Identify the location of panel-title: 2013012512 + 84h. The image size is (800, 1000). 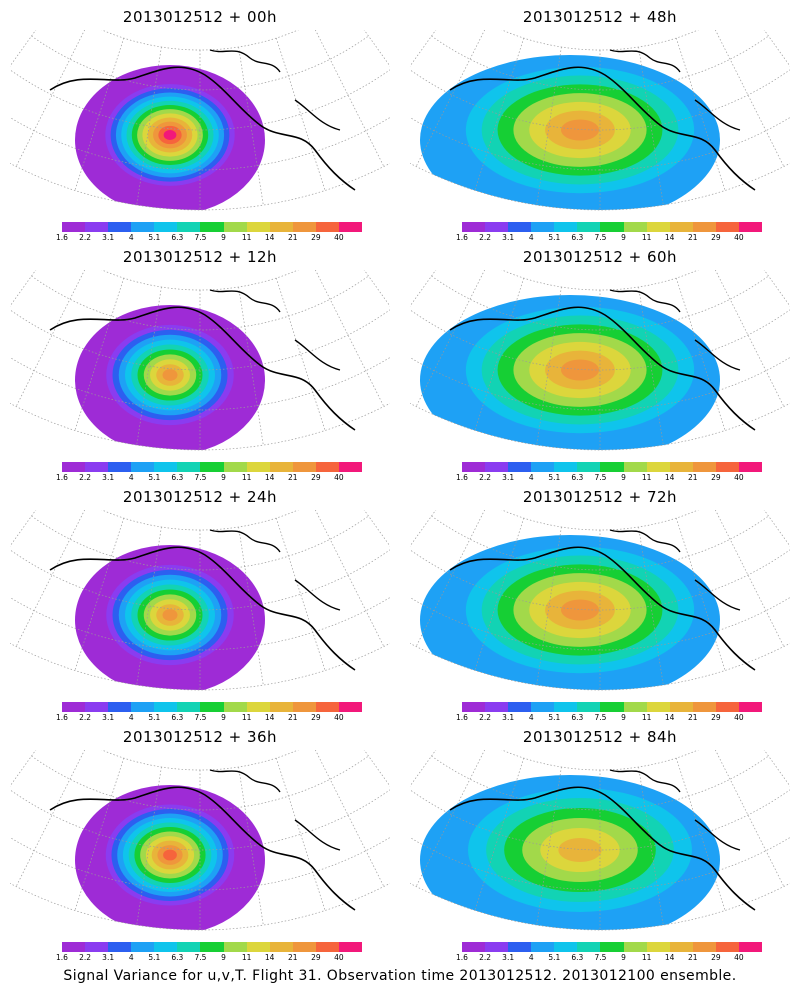
(600, 737).